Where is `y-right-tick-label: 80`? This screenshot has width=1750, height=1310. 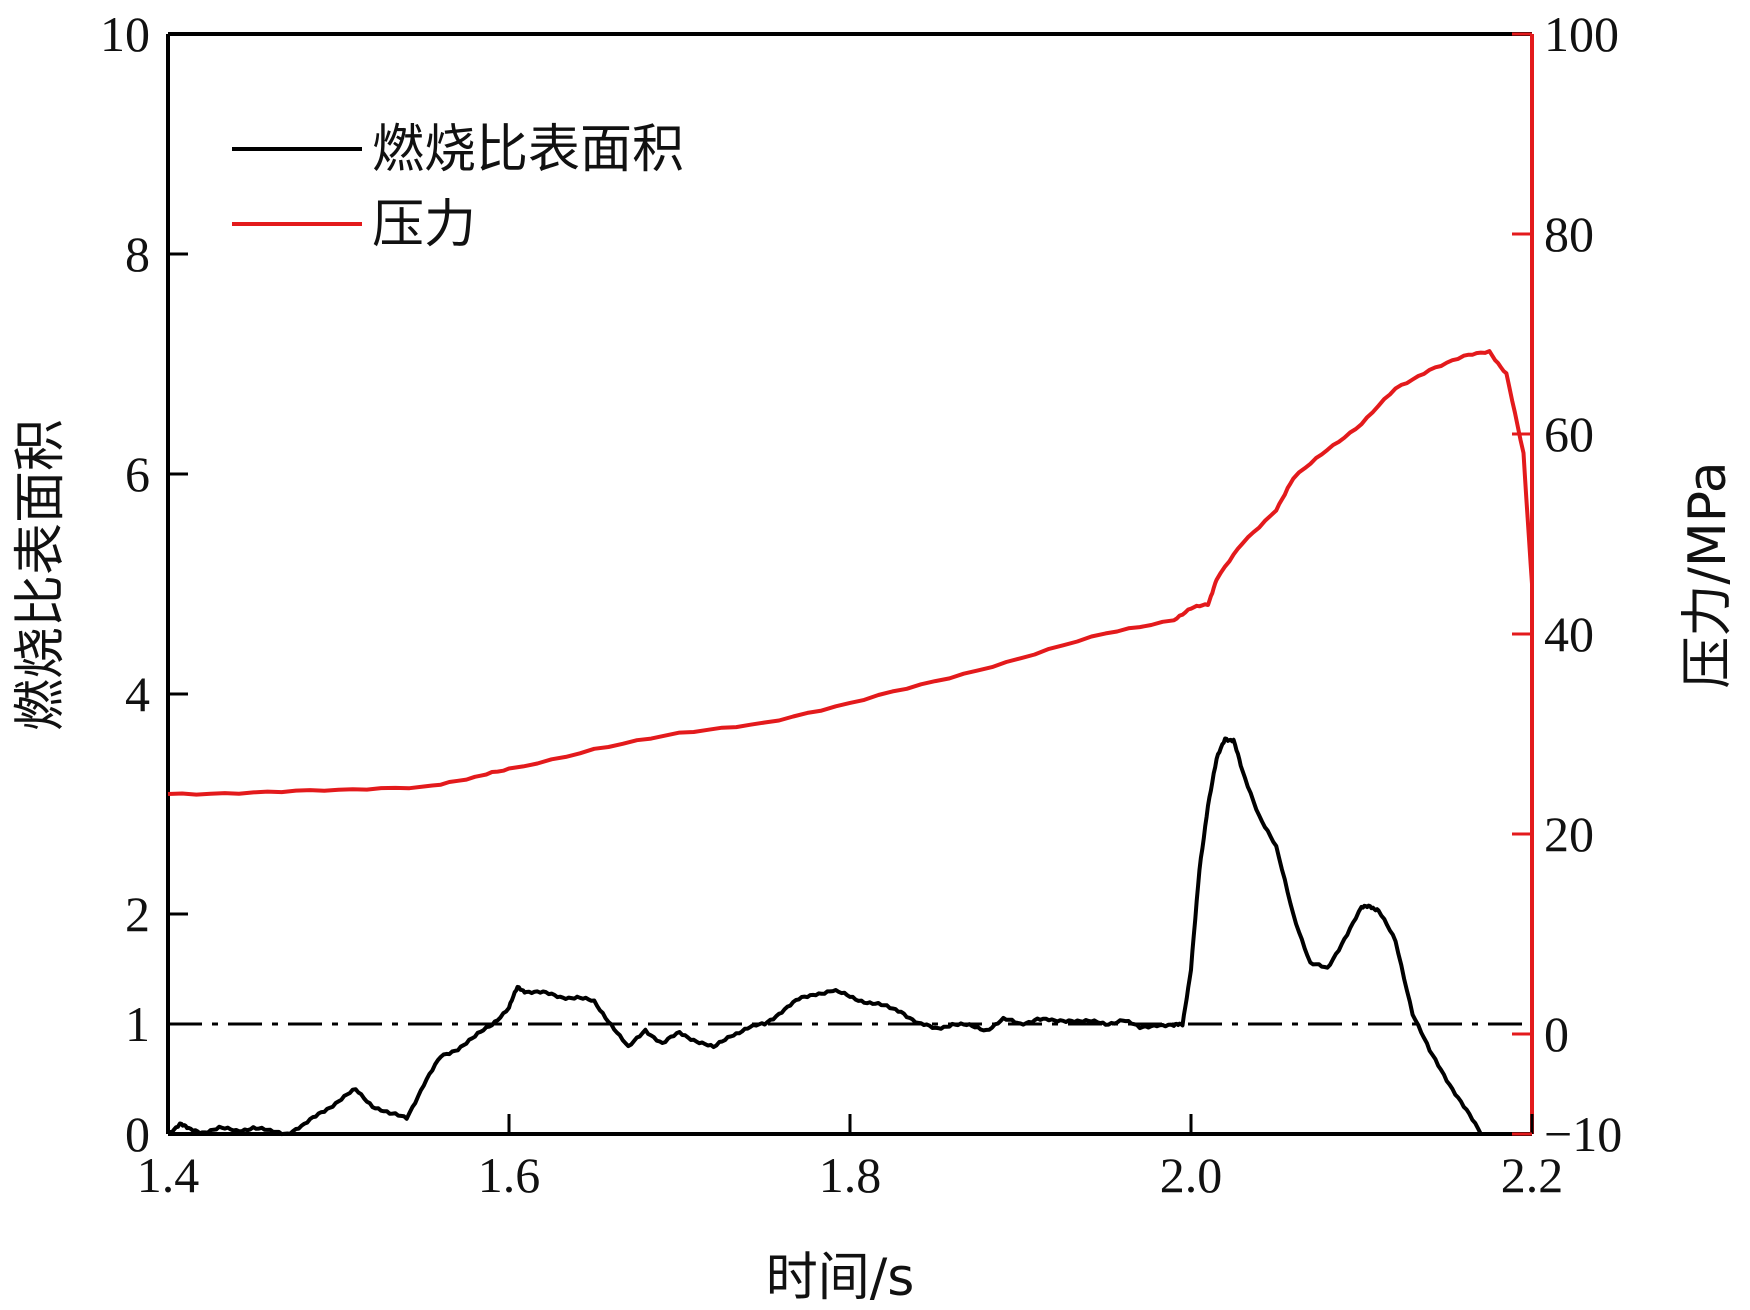 y-right-tick-label: 80 is located at coordinates (1569, 234).